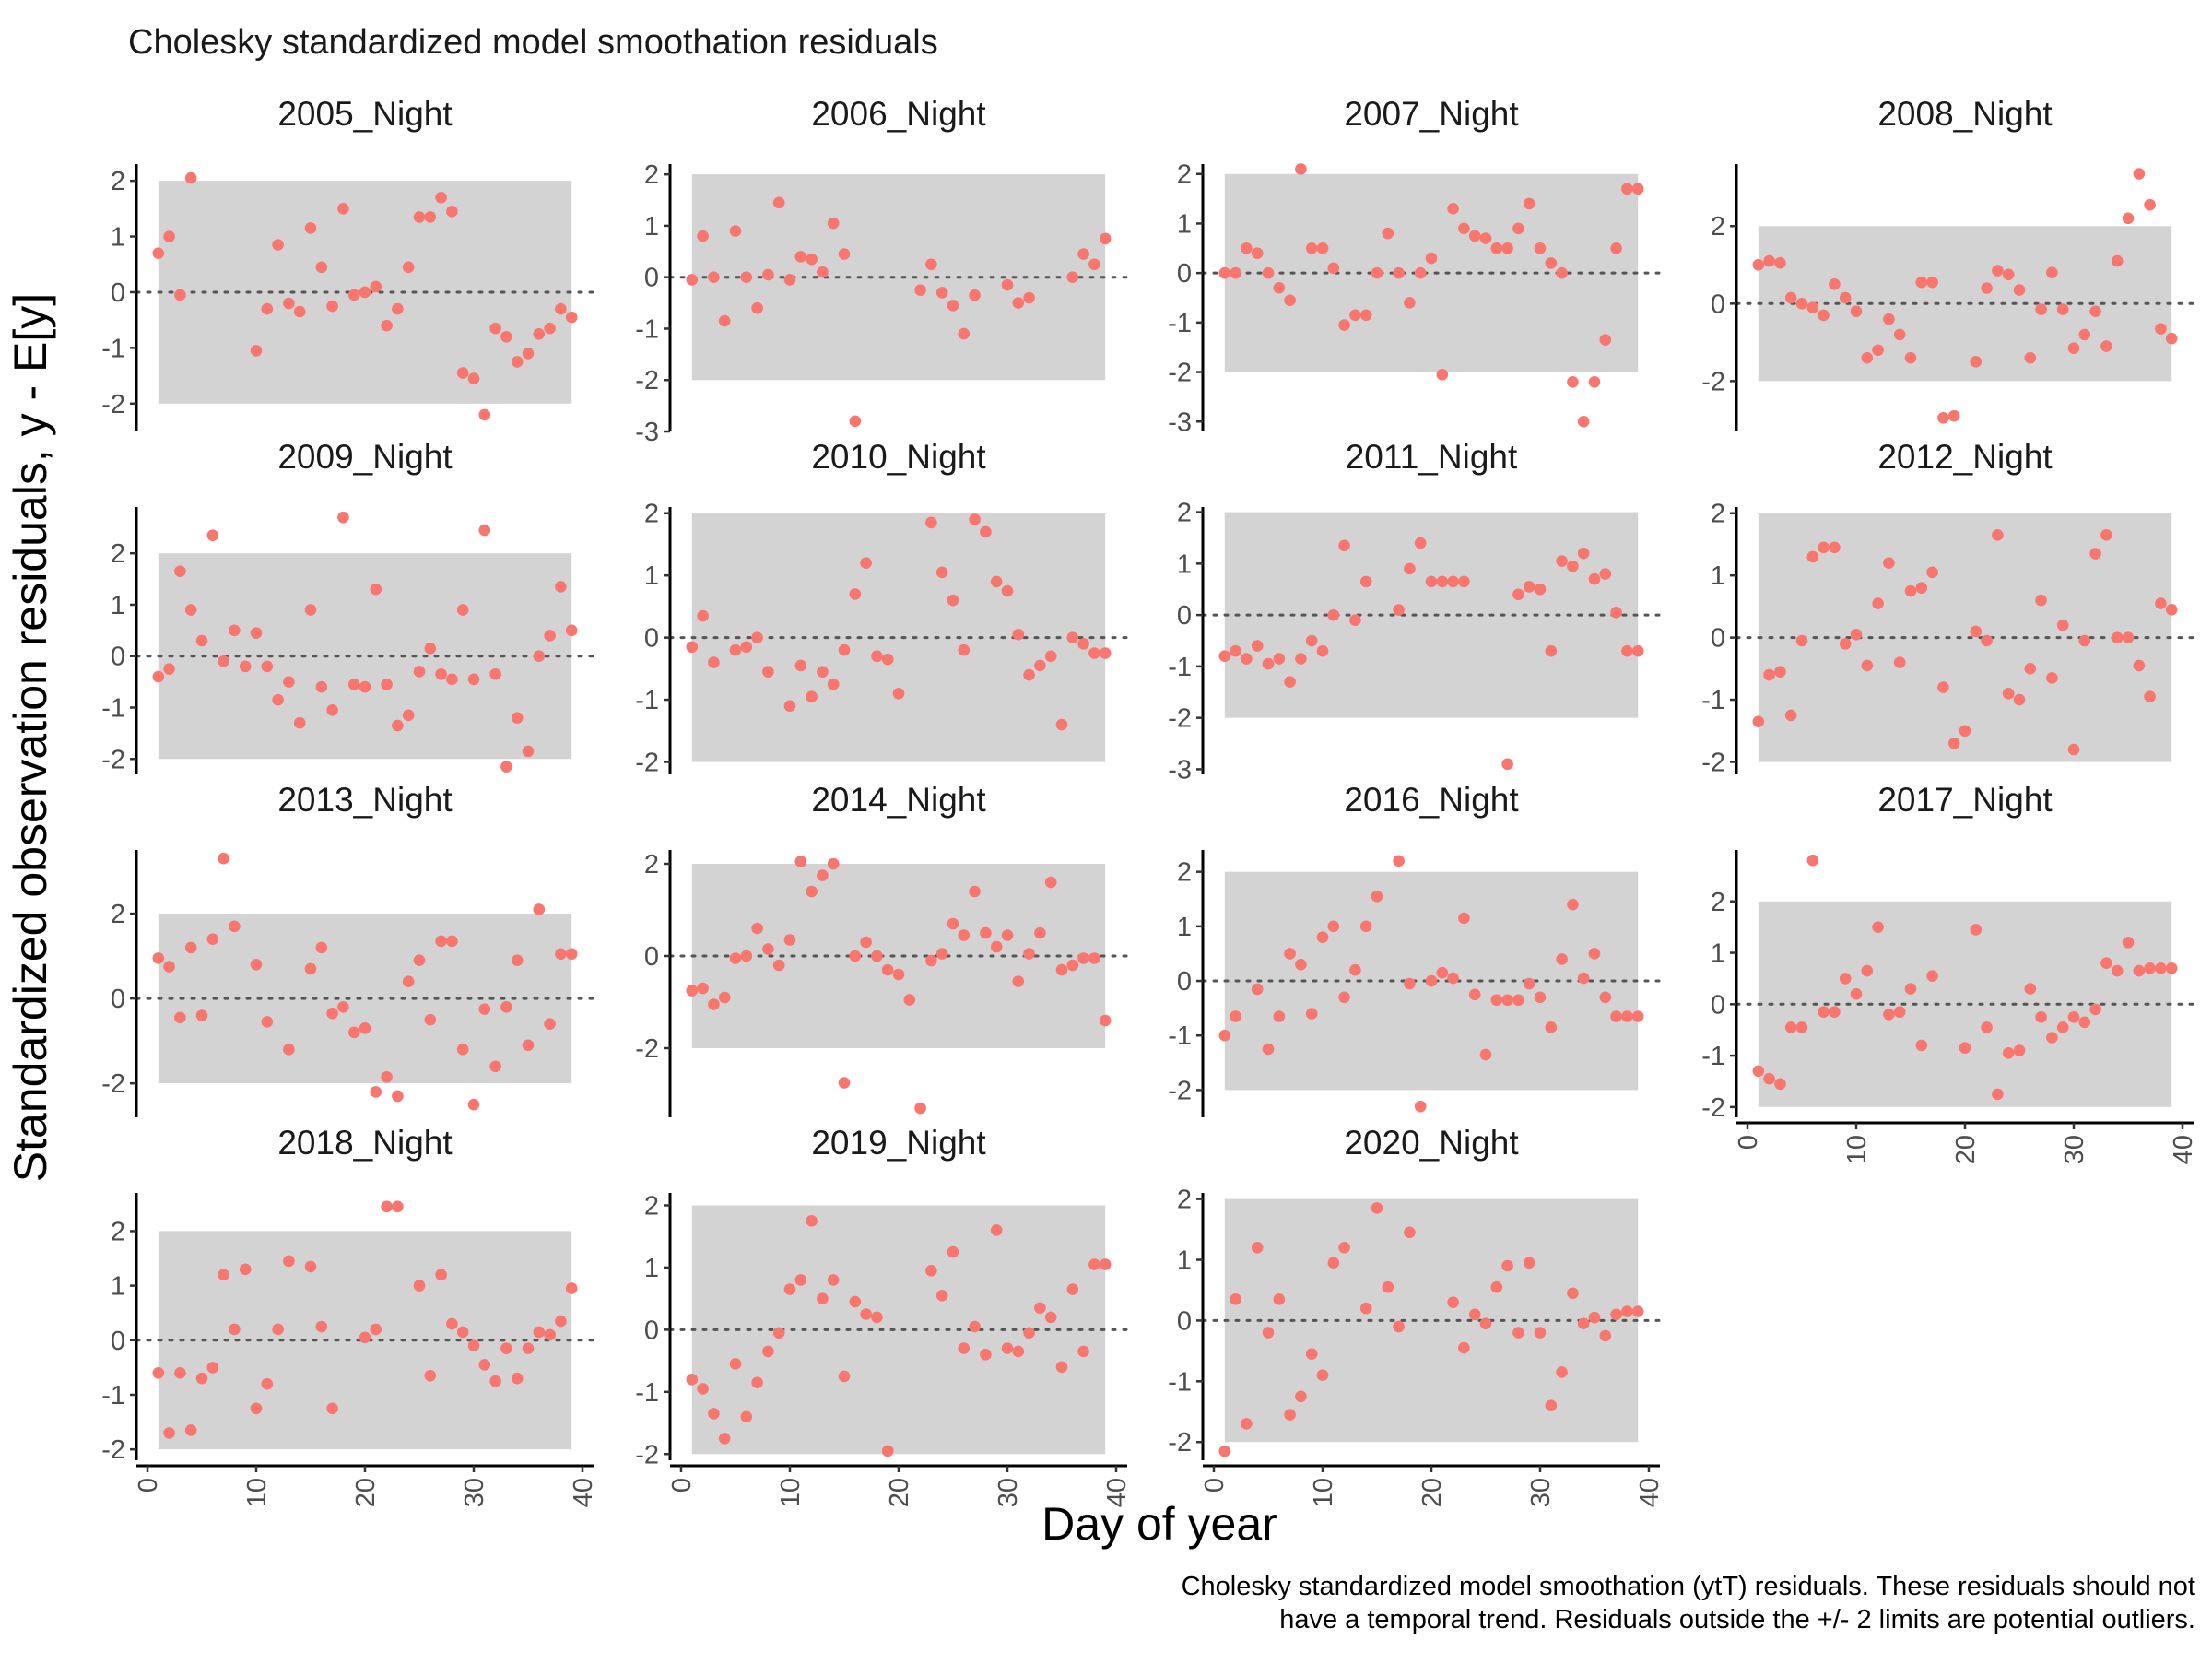  I want to click on facet-panel: 2008_Night -2 0 2, so click(1948, 263).